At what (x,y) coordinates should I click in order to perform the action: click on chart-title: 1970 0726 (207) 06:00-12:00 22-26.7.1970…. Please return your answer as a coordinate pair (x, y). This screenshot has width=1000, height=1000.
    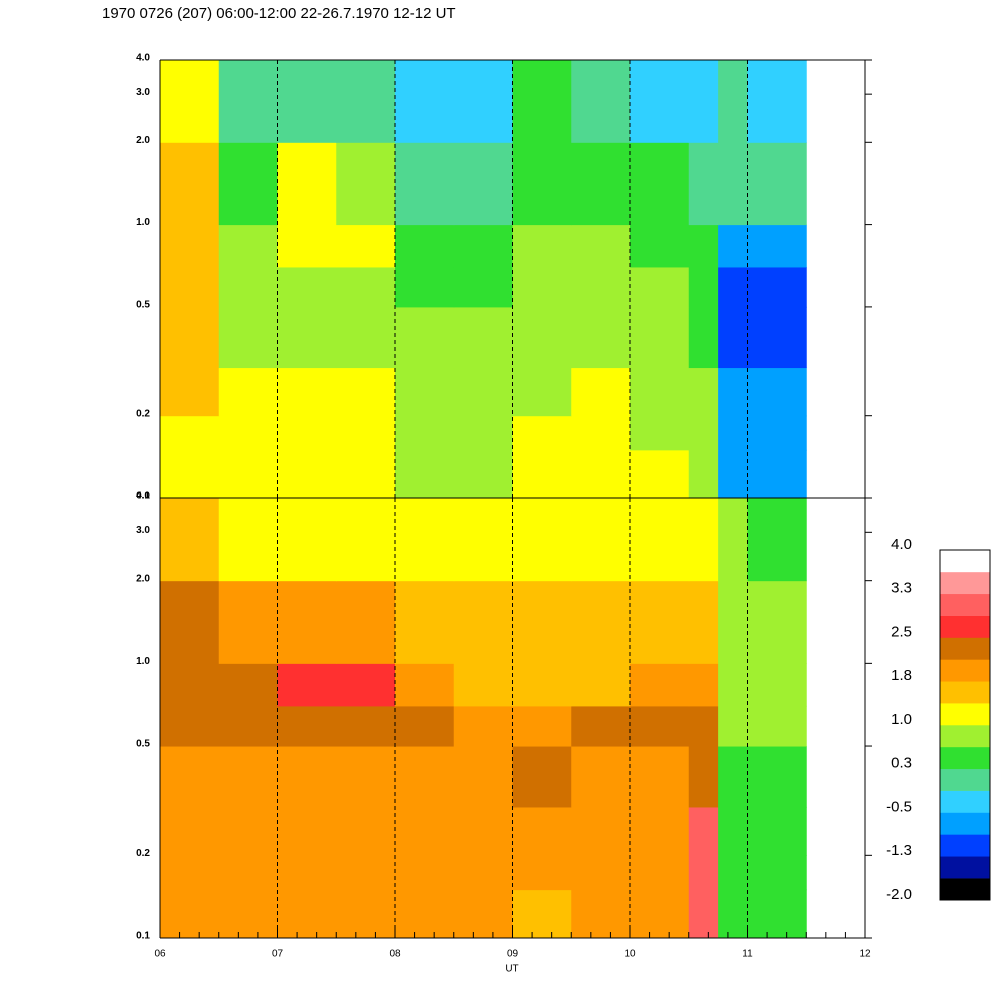
    Looking at the image, I should click on (279, 13).